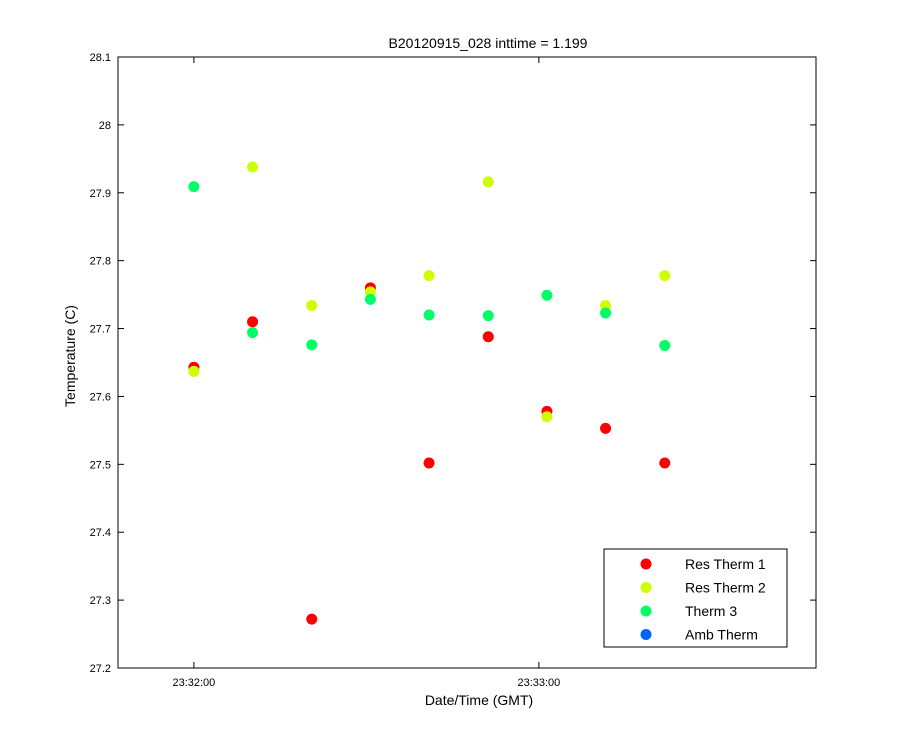 The width and height of the screenshot is (900, 750). What do you see at coordinates (100, 58) in the screenshot?
I see `y-tick-label: 28.1` at bounding box center [100, 58].